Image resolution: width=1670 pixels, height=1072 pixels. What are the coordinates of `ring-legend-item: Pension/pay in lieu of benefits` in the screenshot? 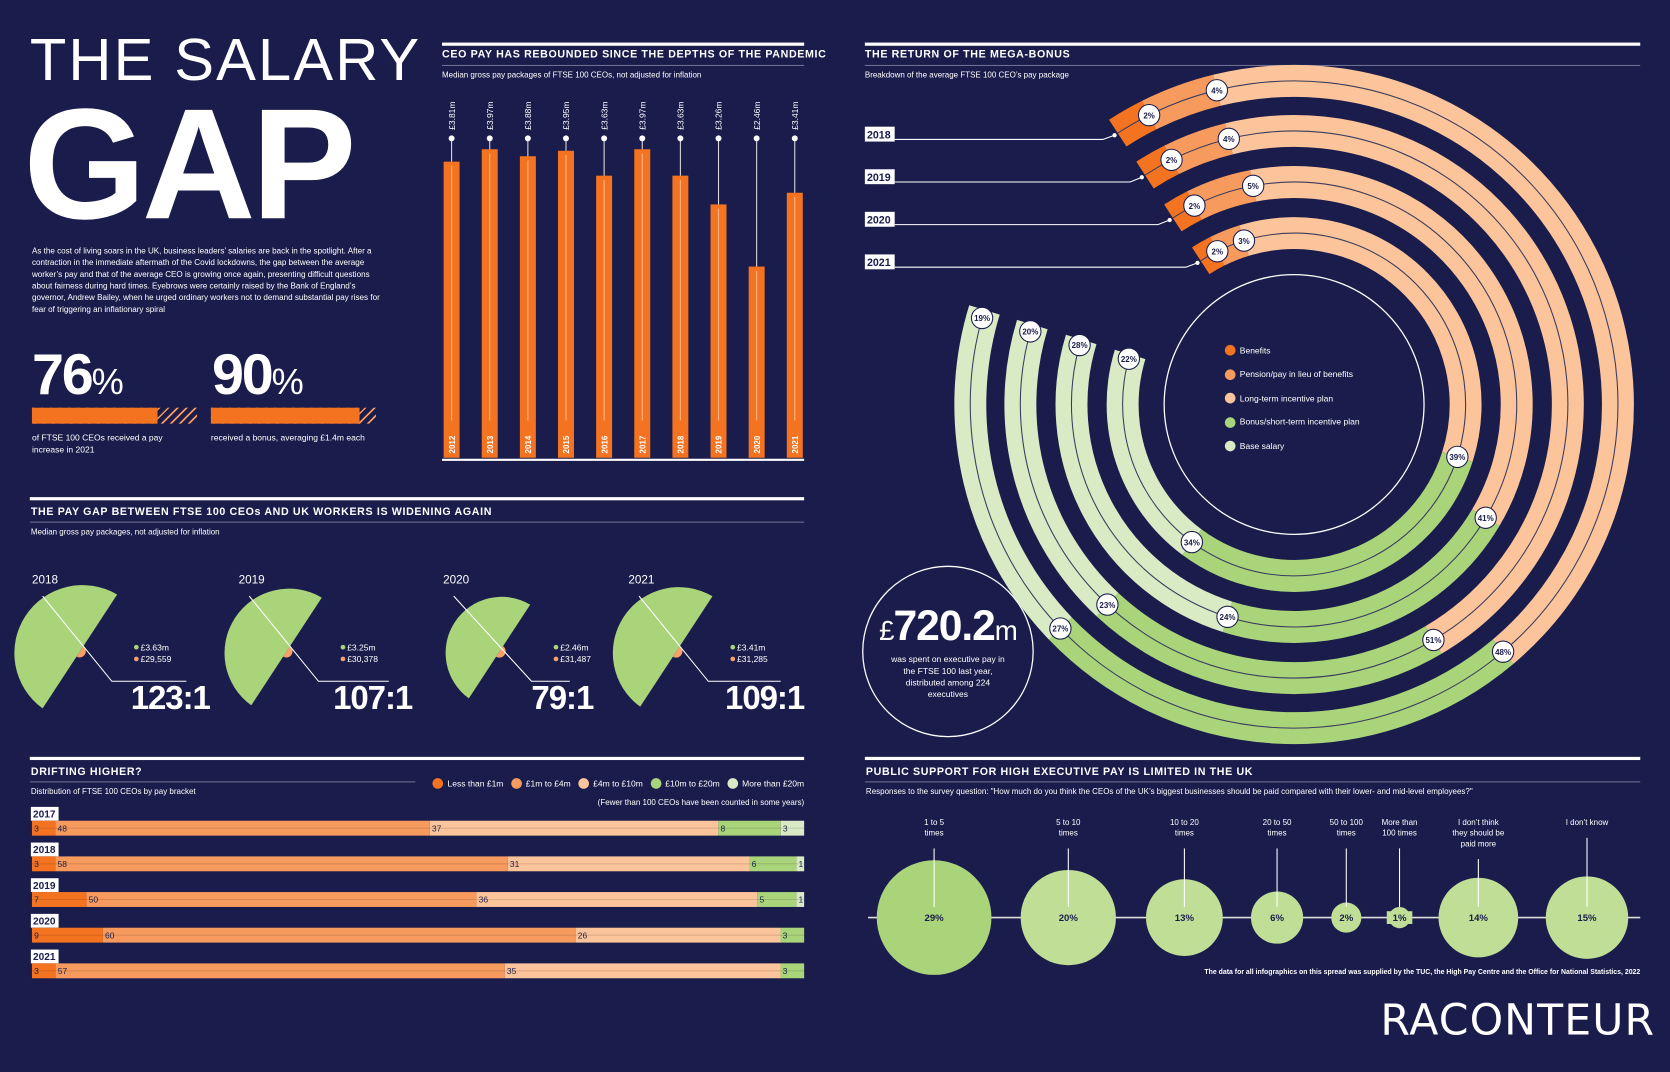 It's located at (1288, 374).